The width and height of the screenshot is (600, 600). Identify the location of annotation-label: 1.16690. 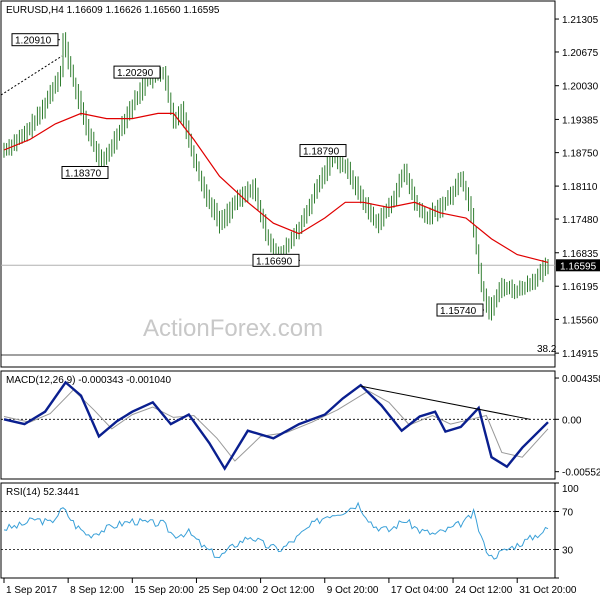
(274, 261).